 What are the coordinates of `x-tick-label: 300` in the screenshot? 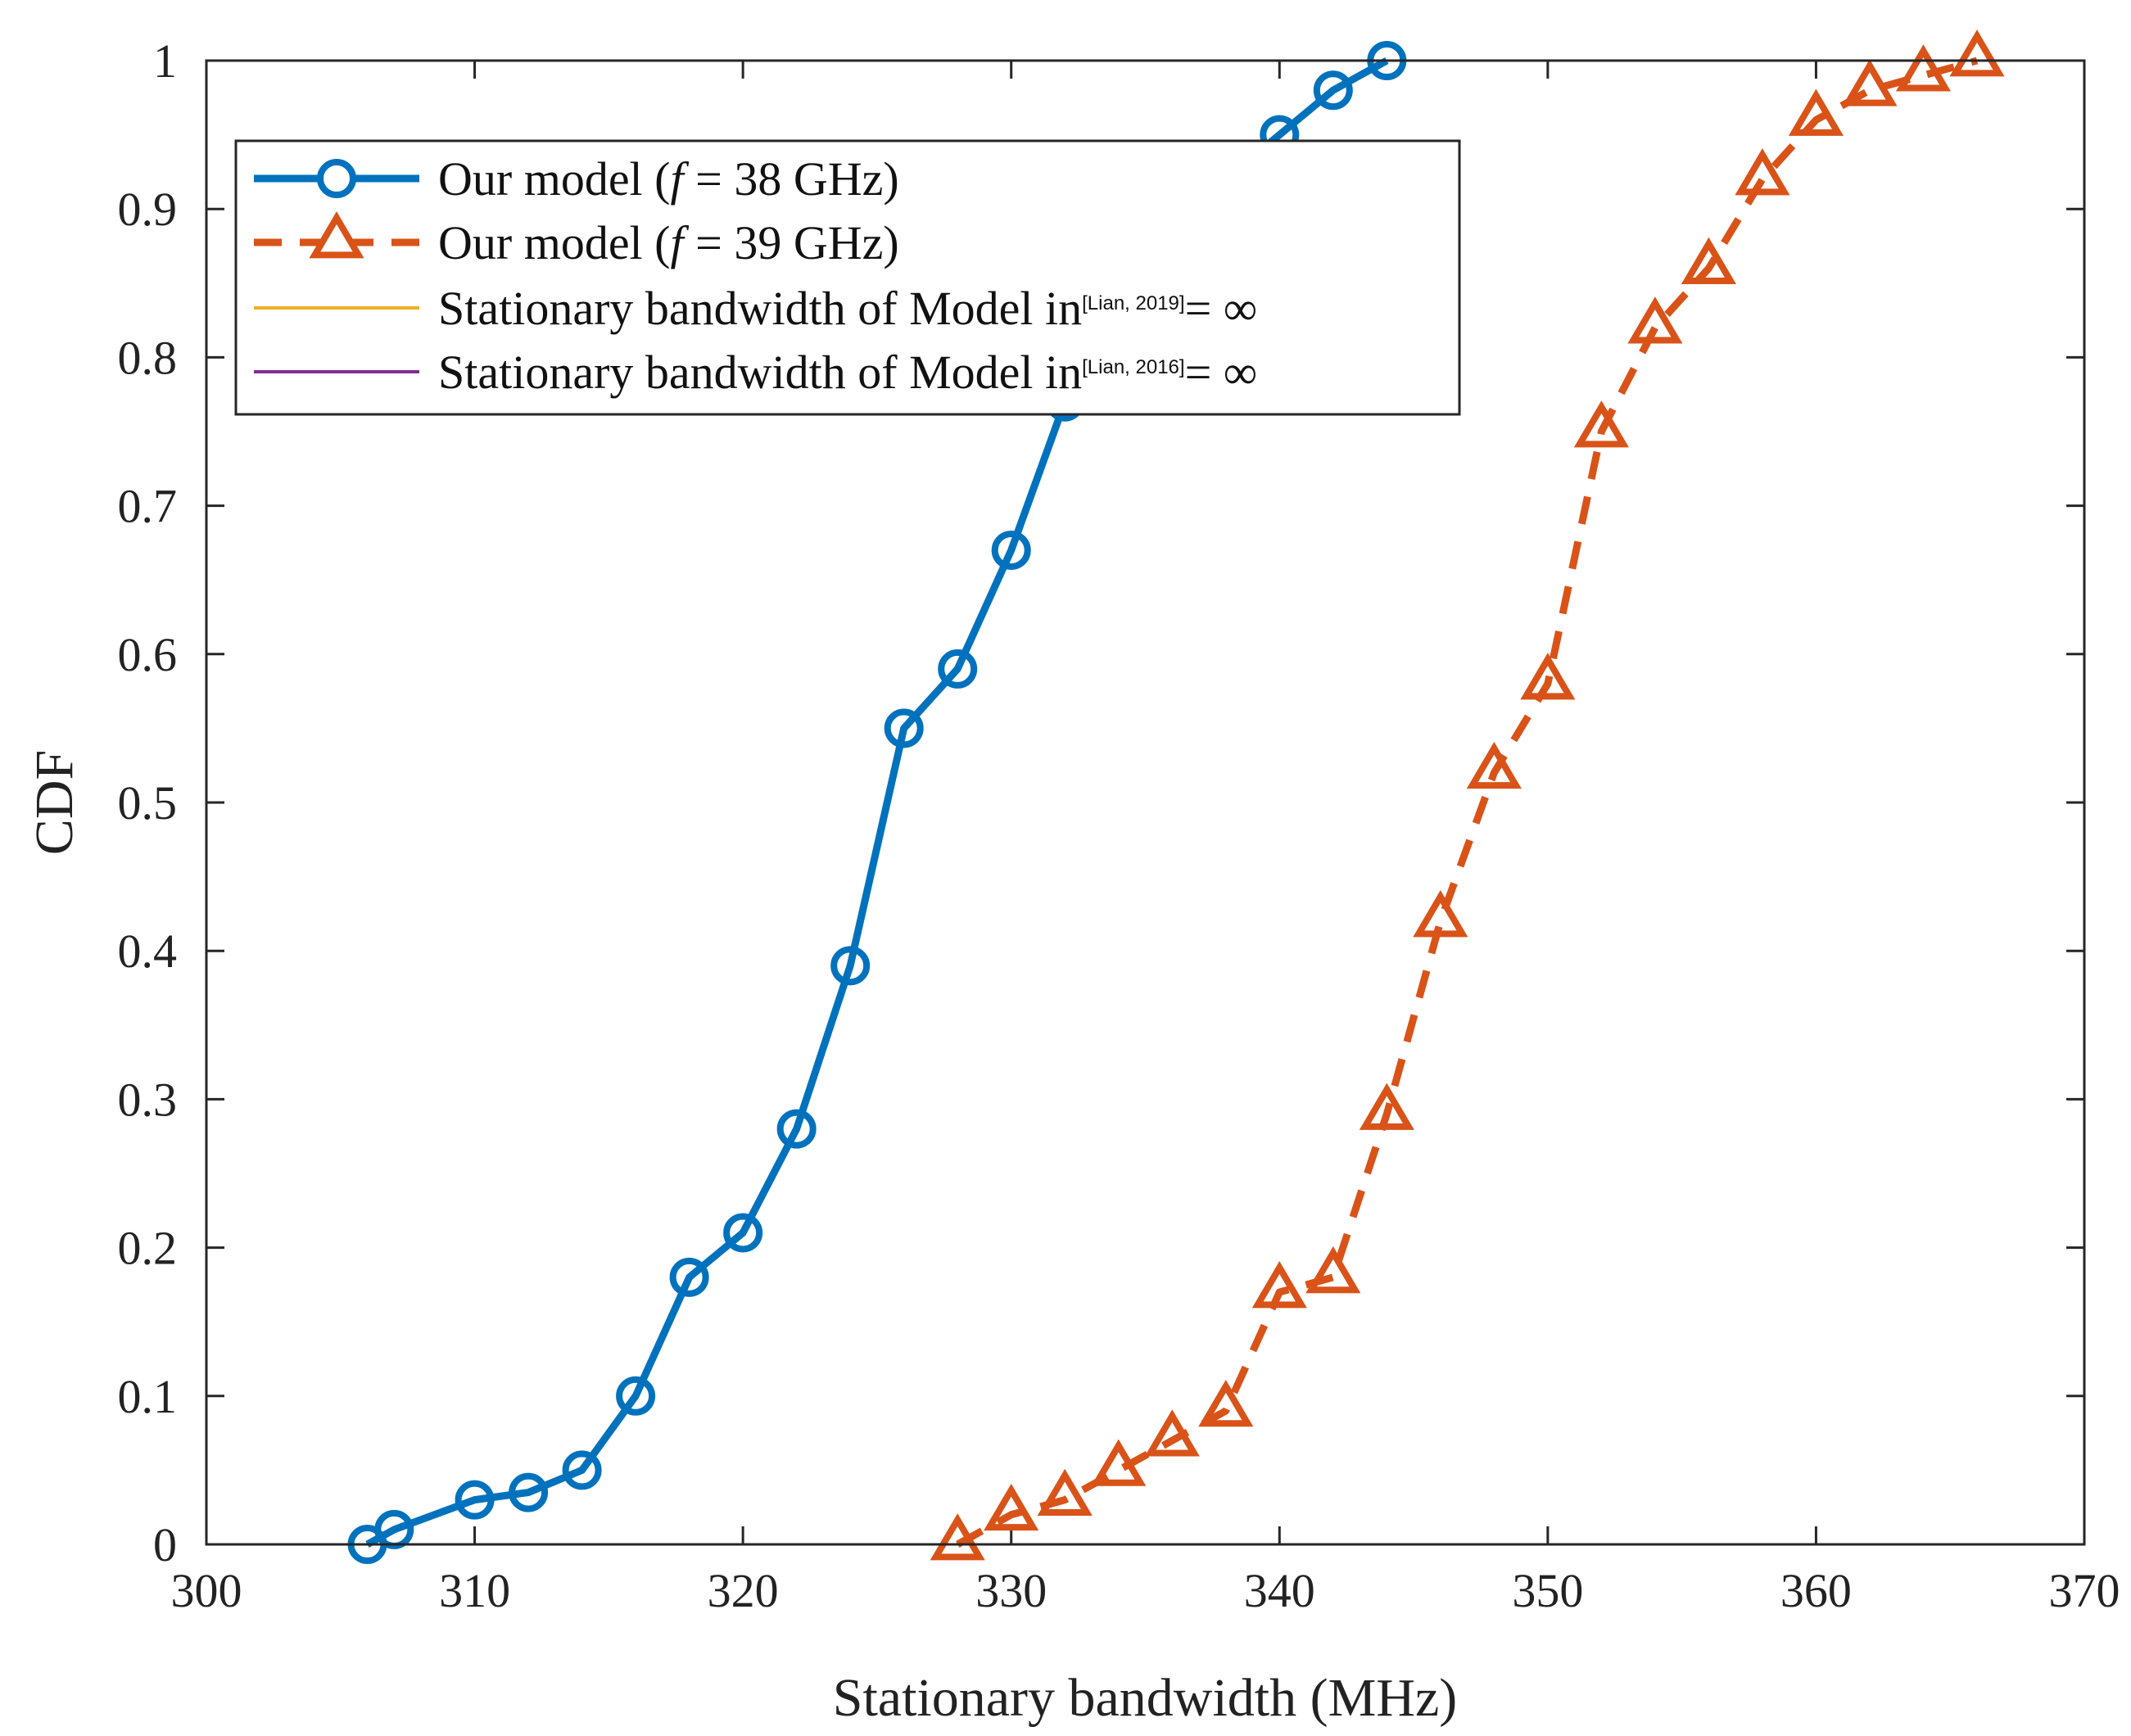 It's located at (206, 1590).